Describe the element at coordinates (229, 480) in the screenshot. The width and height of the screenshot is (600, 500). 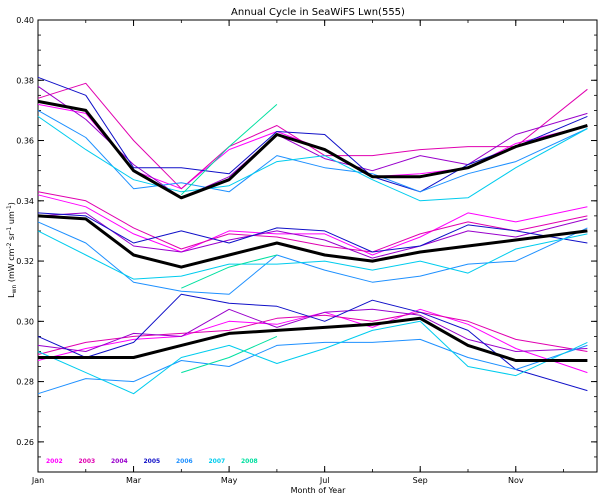
I see `x-tick-label: May` at that location.